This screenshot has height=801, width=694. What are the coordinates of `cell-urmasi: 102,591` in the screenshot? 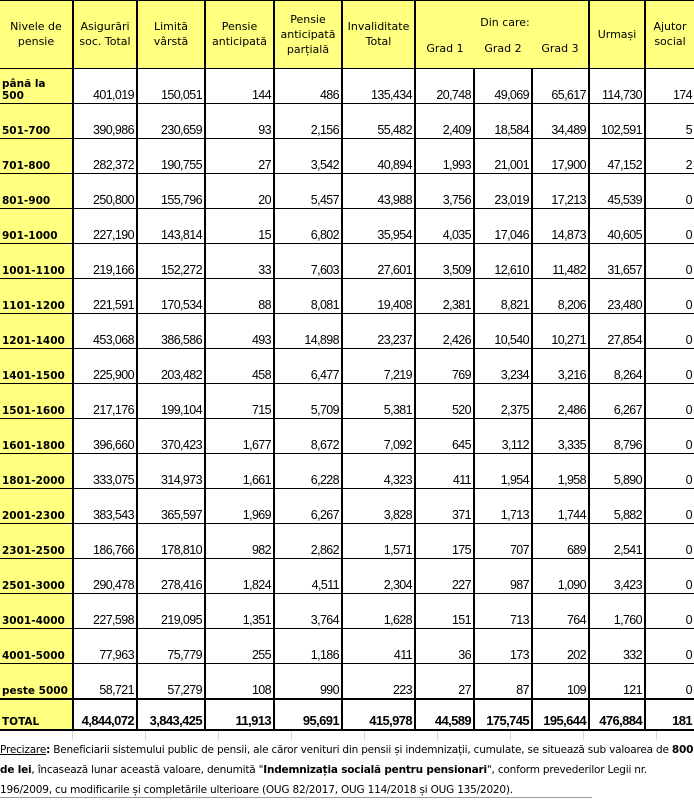 It's located at (617, 121).